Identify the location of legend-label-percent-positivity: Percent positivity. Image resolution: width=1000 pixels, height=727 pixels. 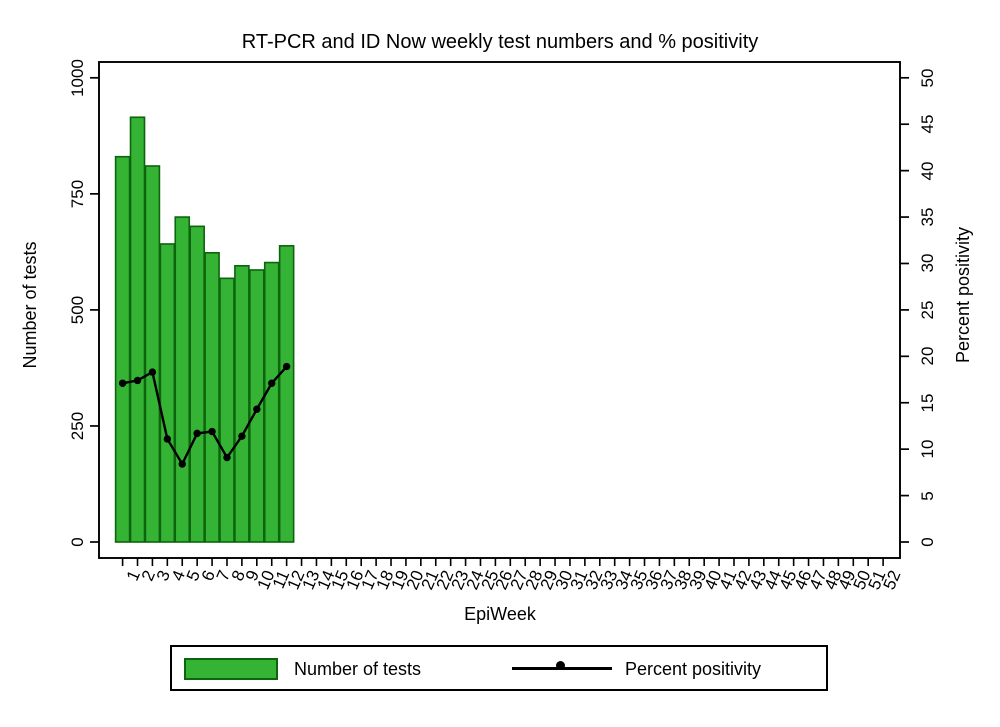
(693, 669).